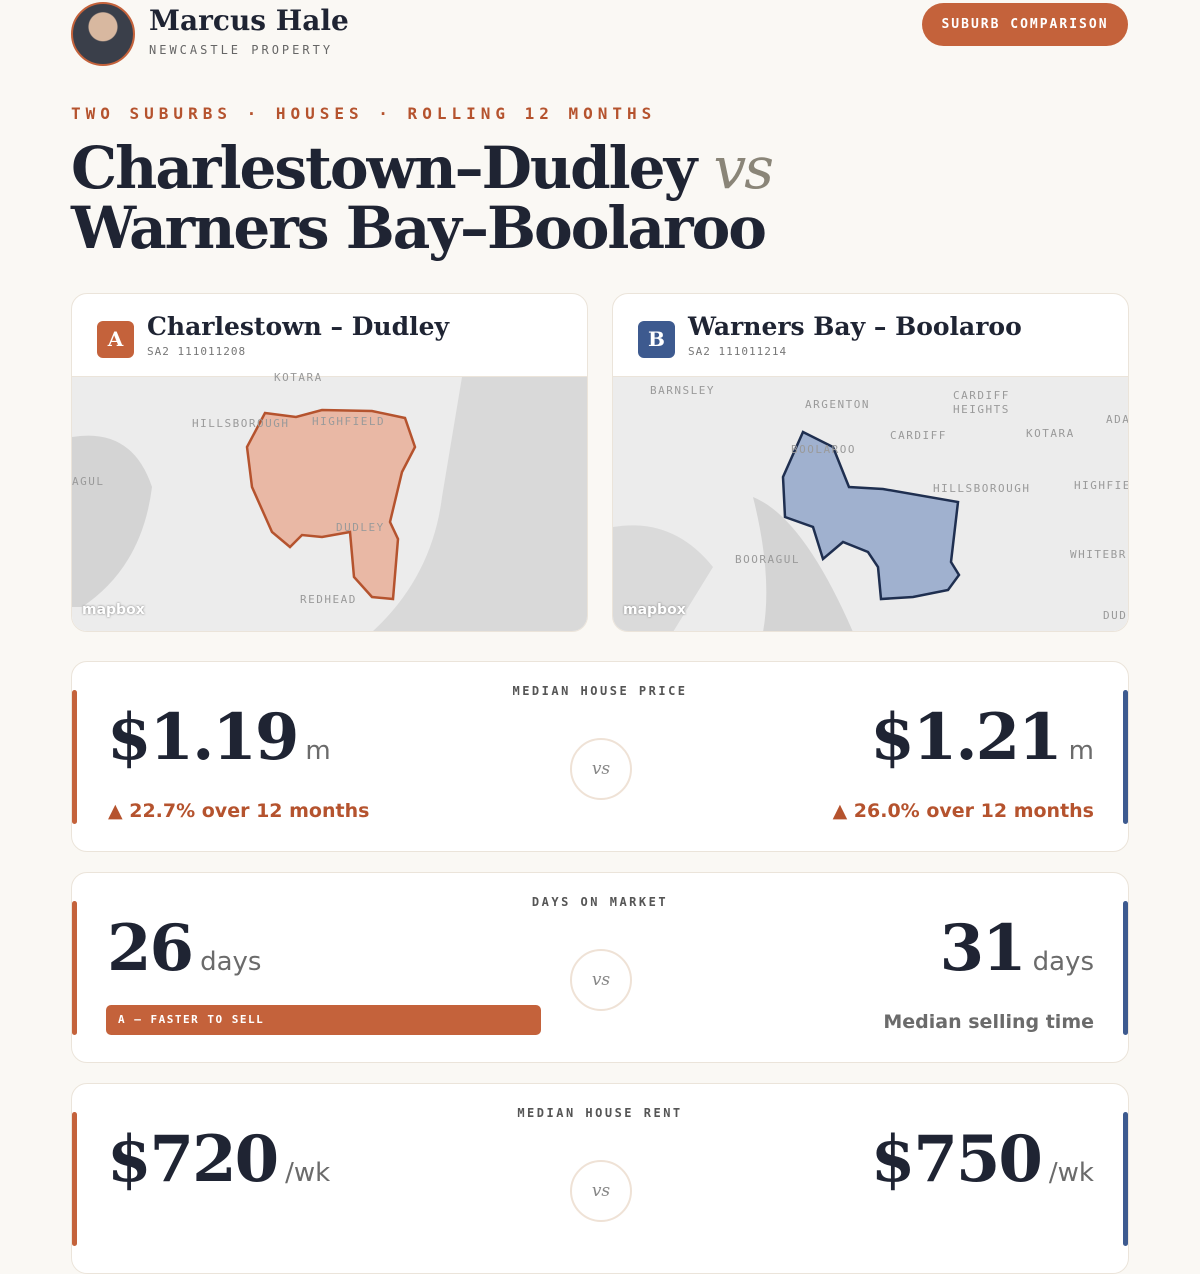 Image resolution: width=1200 pixels, height=1274 pixels. Describe the element at coordinates (1098, 554) in the screenshot. I see `map-label: WHITEBR` at that location.